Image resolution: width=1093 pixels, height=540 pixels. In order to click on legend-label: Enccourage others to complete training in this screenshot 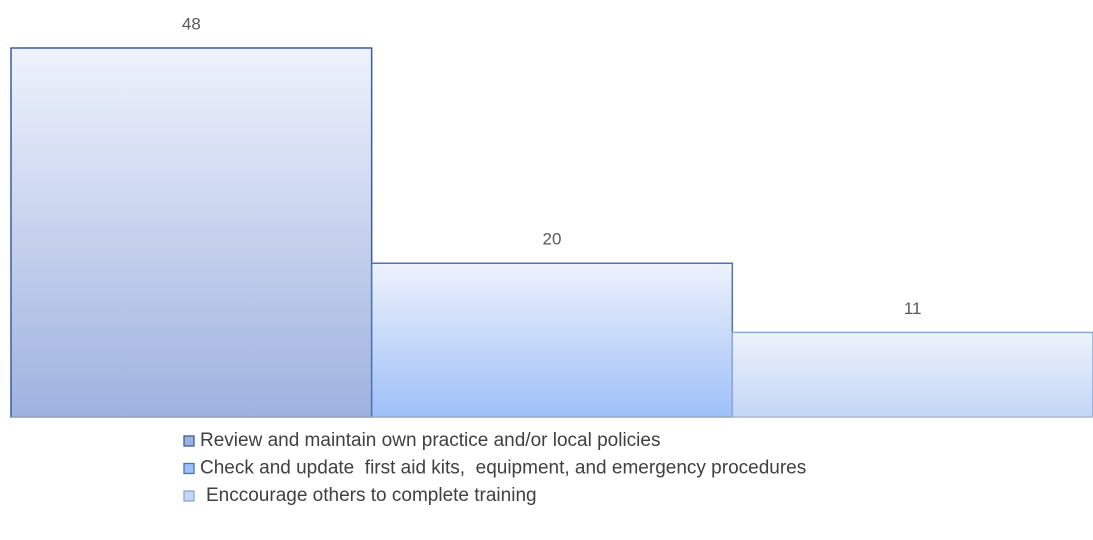, I will do `click(371, 495)`.